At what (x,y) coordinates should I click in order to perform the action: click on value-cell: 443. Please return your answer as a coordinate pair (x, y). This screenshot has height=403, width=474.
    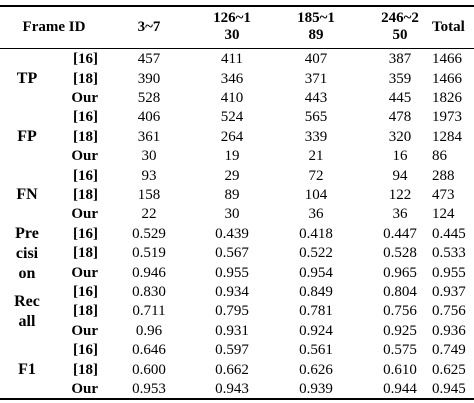
    Looking at the image, I should click on (316, 97).